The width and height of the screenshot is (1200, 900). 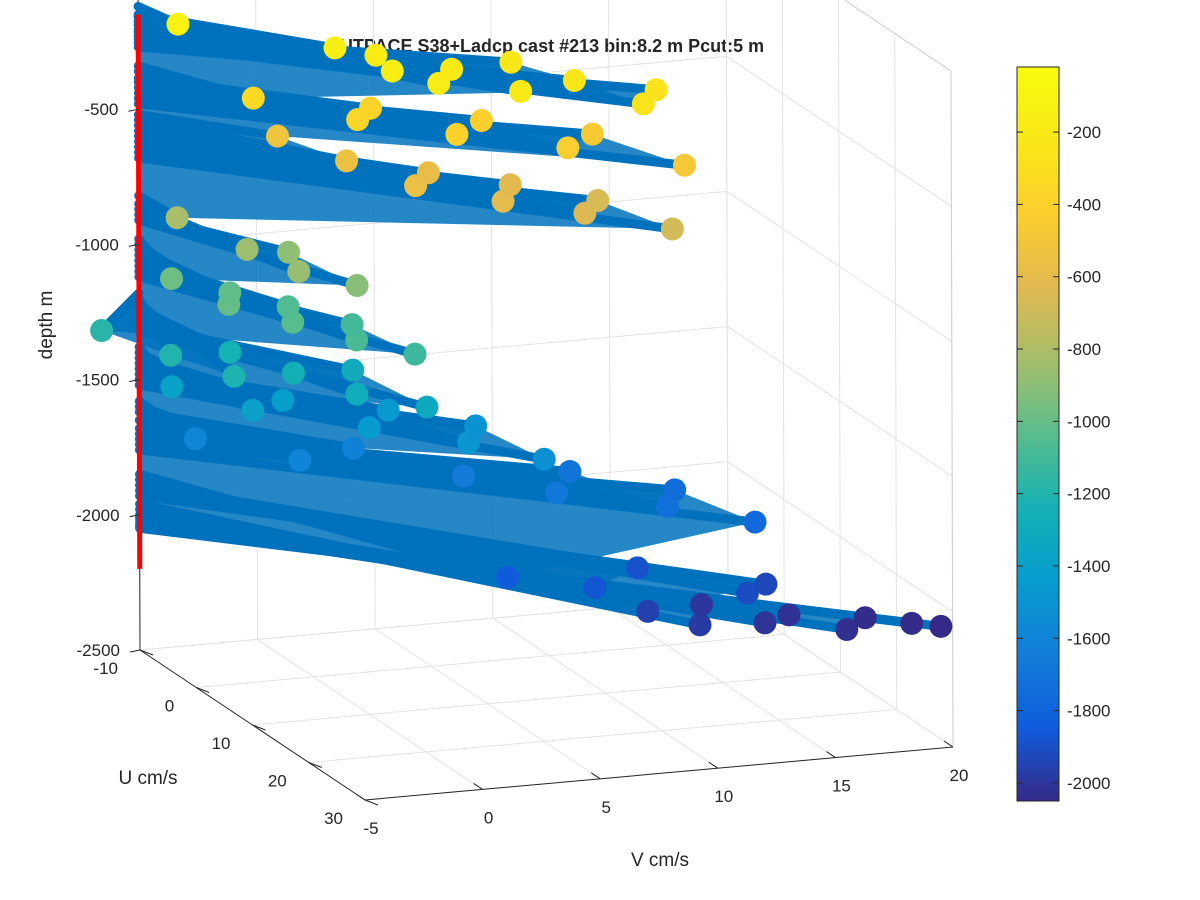 What do you see at coordinates (723, 796) in the screenshot?
I see `v-tick-label: 10` at bounding box center [723, 796].